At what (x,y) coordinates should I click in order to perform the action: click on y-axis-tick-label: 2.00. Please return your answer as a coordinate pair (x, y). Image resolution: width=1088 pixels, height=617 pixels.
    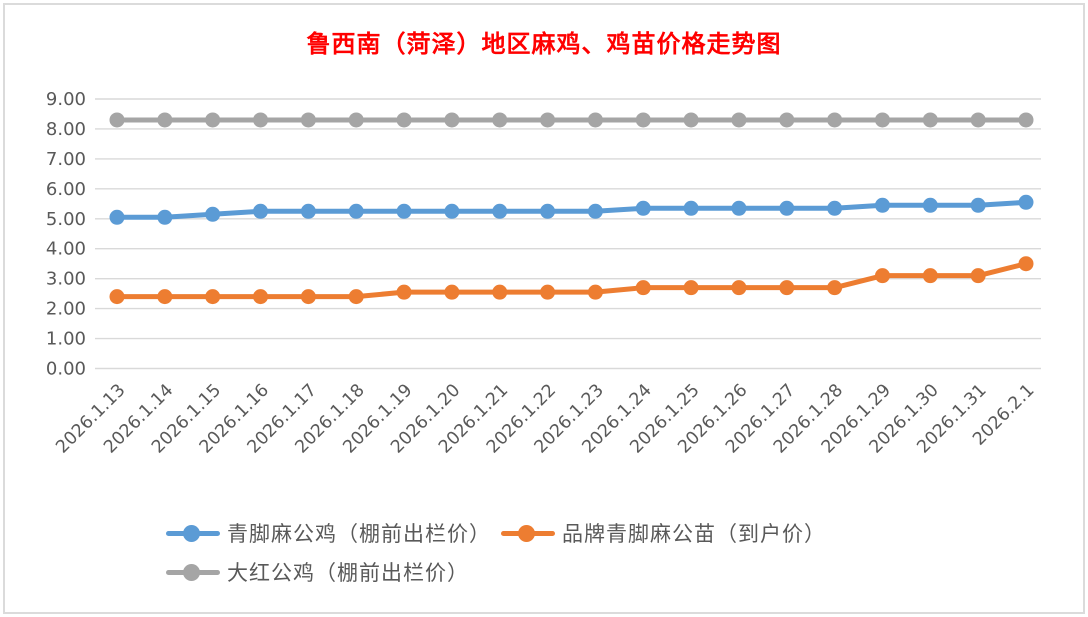
    Looking at the image, I should click on (66, 309).